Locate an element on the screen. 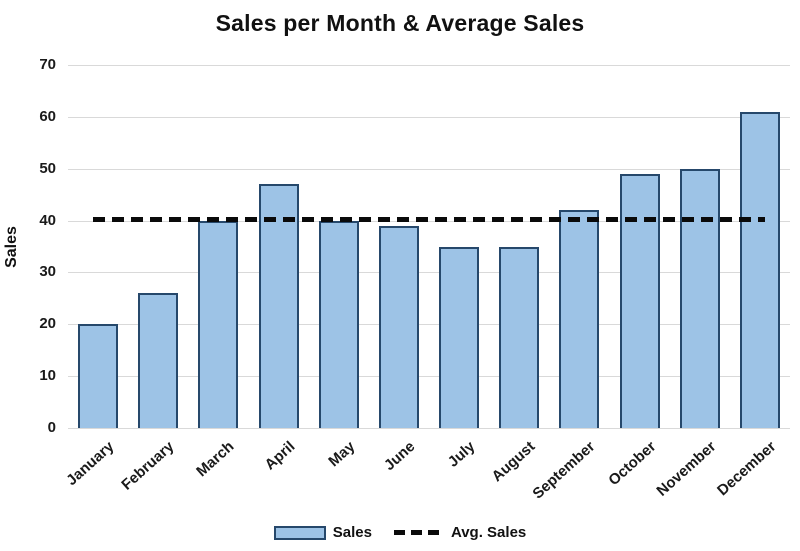 The height and width of the screenshot is (551, 800). bar-july is located at coordinates (459, 337).